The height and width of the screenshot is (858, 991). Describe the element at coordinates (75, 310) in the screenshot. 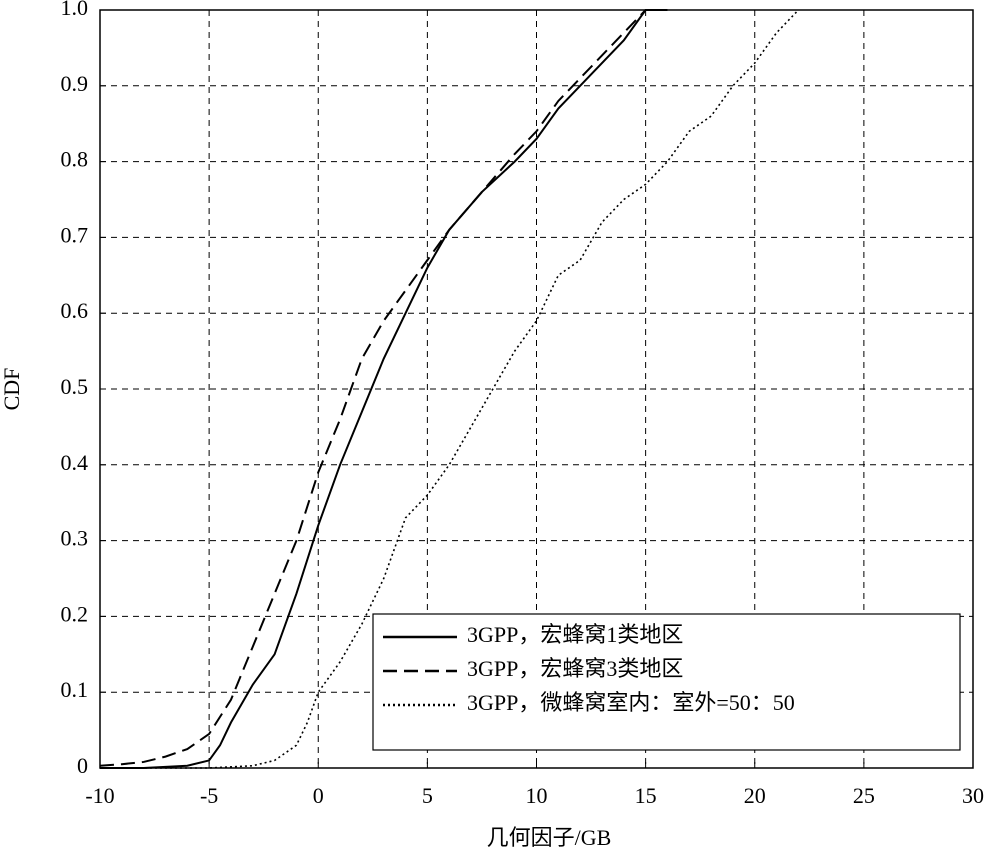

I see `y-tick-label: 0.6` at that location.